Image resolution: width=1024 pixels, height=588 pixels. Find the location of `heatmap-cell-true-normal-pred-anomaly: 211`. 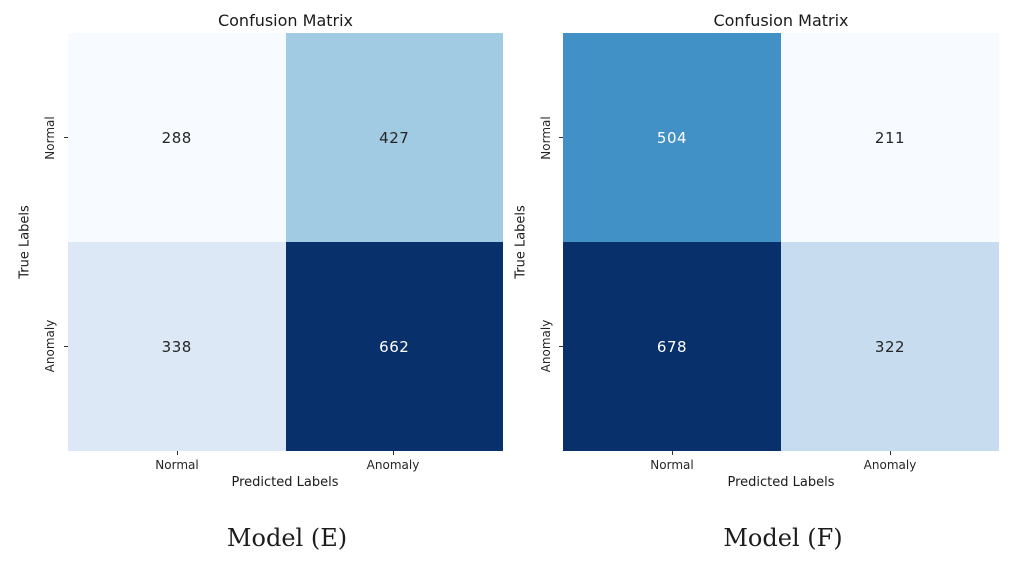

heatmap-cell-true-normal-pred-anomaly: 211 is located at coordinates (890, 137).